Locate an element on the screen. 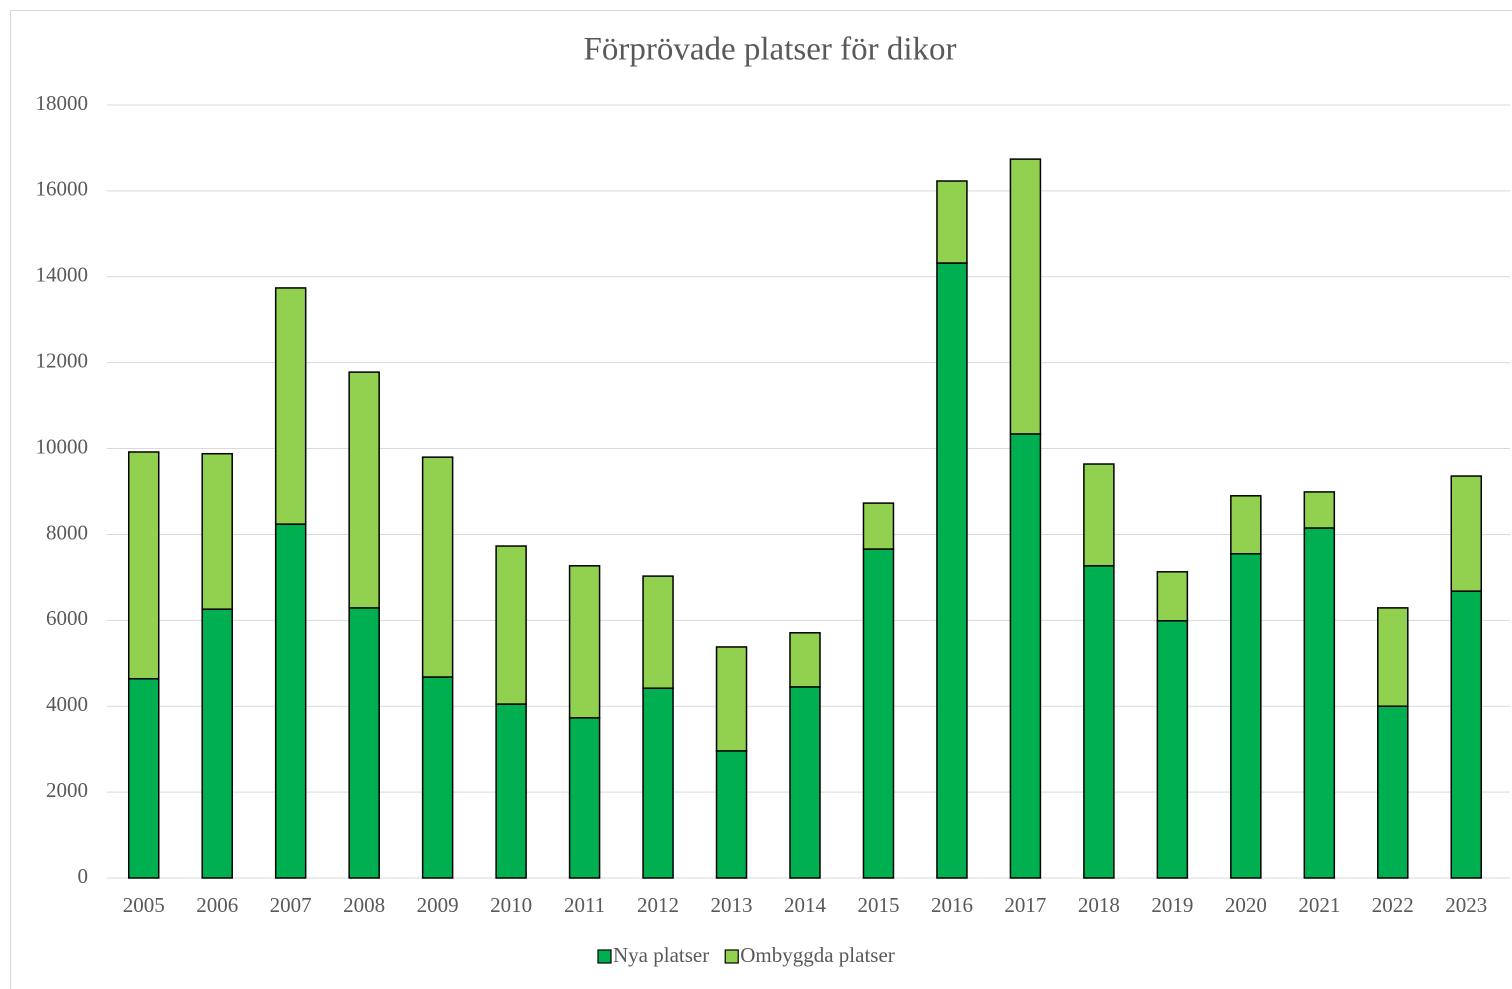  x-tick-label: 2019 is located at coordinates (1172, 905).